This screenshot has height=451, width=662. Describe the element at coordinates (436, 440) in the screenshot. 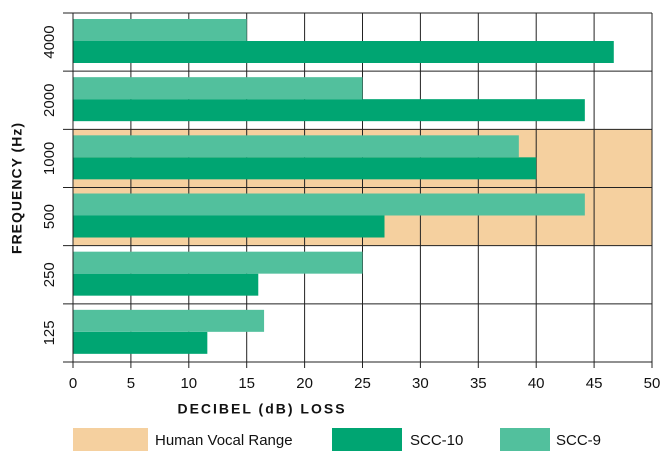

I see `legend-label: SCC-10` at that location.